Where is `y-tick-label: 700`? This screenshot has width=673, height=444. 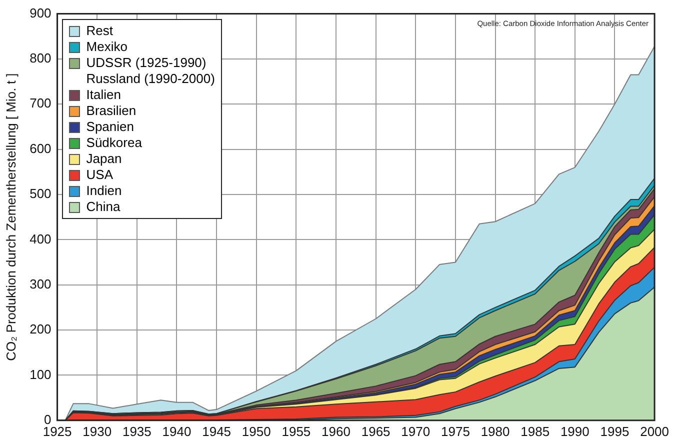 y-tick-label: 700 is located at coordinates (41, 103).